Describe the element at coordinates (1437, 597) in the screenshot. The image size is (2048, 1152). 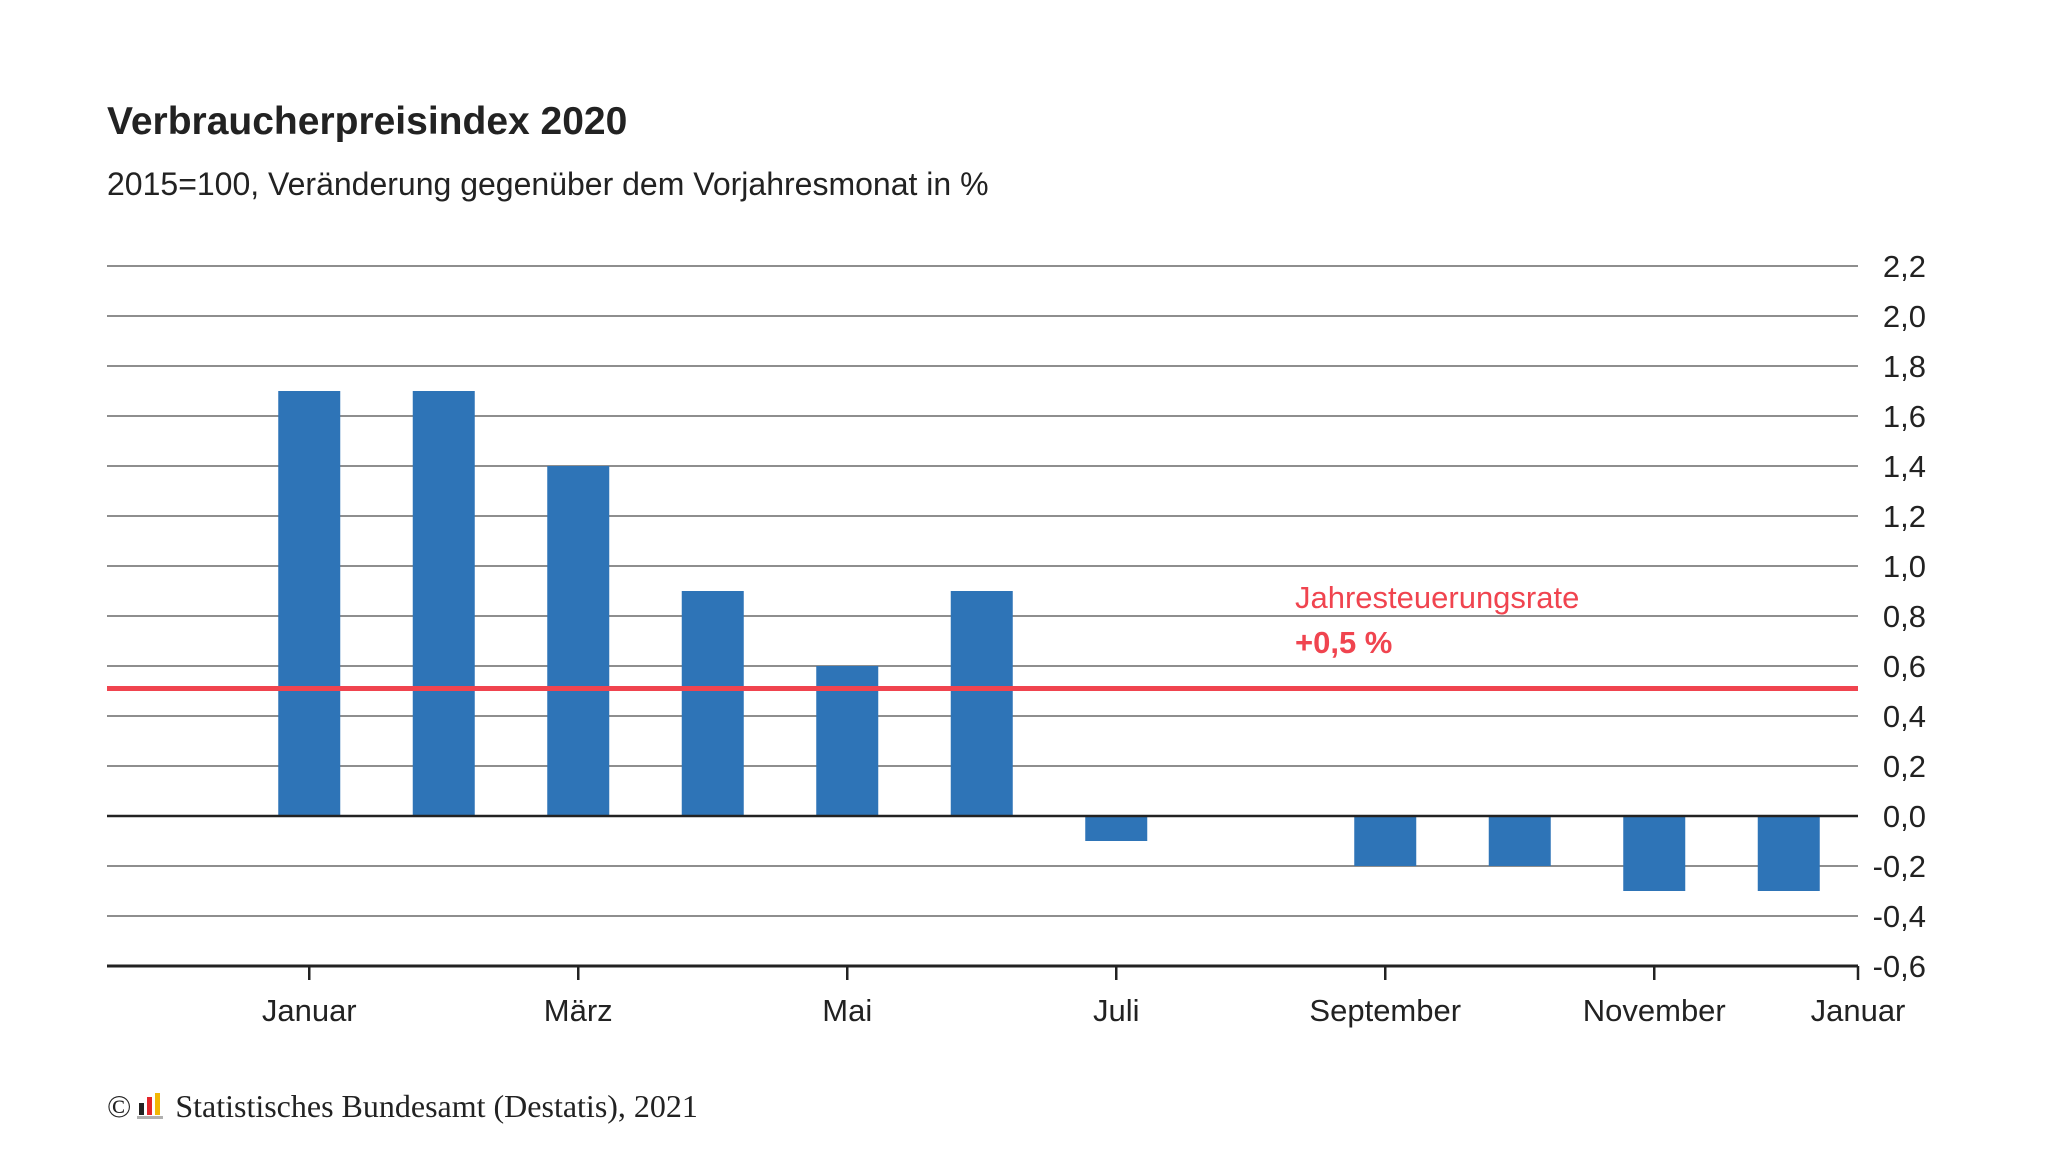
I see `annual-rate-label: Jahresteuerungsrate` at that location.